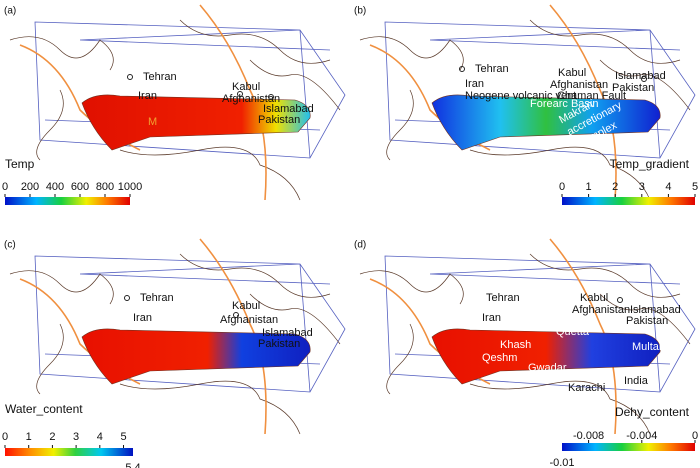 The image size is (700, 468). What do you see at coordinates (44, 409) in the screenshot?
I see `colorbar-title: Water_content` at bounding box center [44, 409].